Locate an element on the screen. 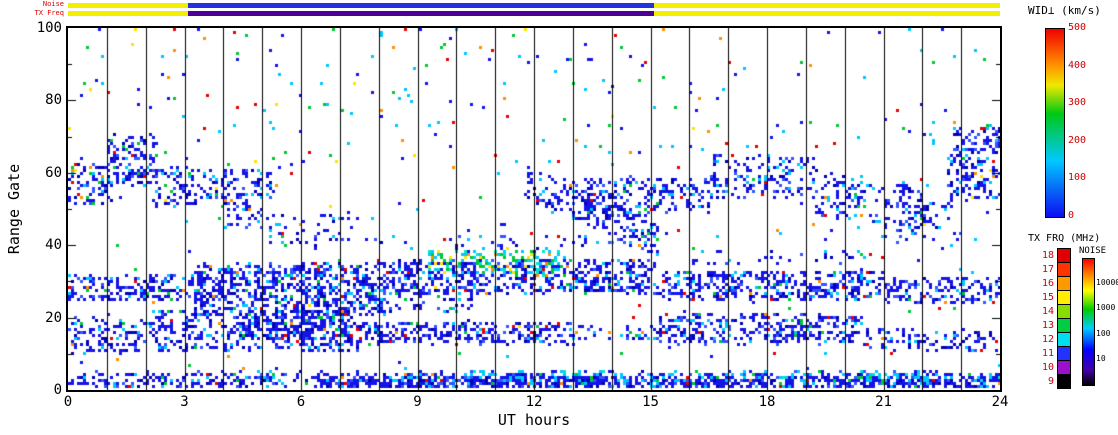  x-tick-label: 18 is located at coordinates (767, 402).